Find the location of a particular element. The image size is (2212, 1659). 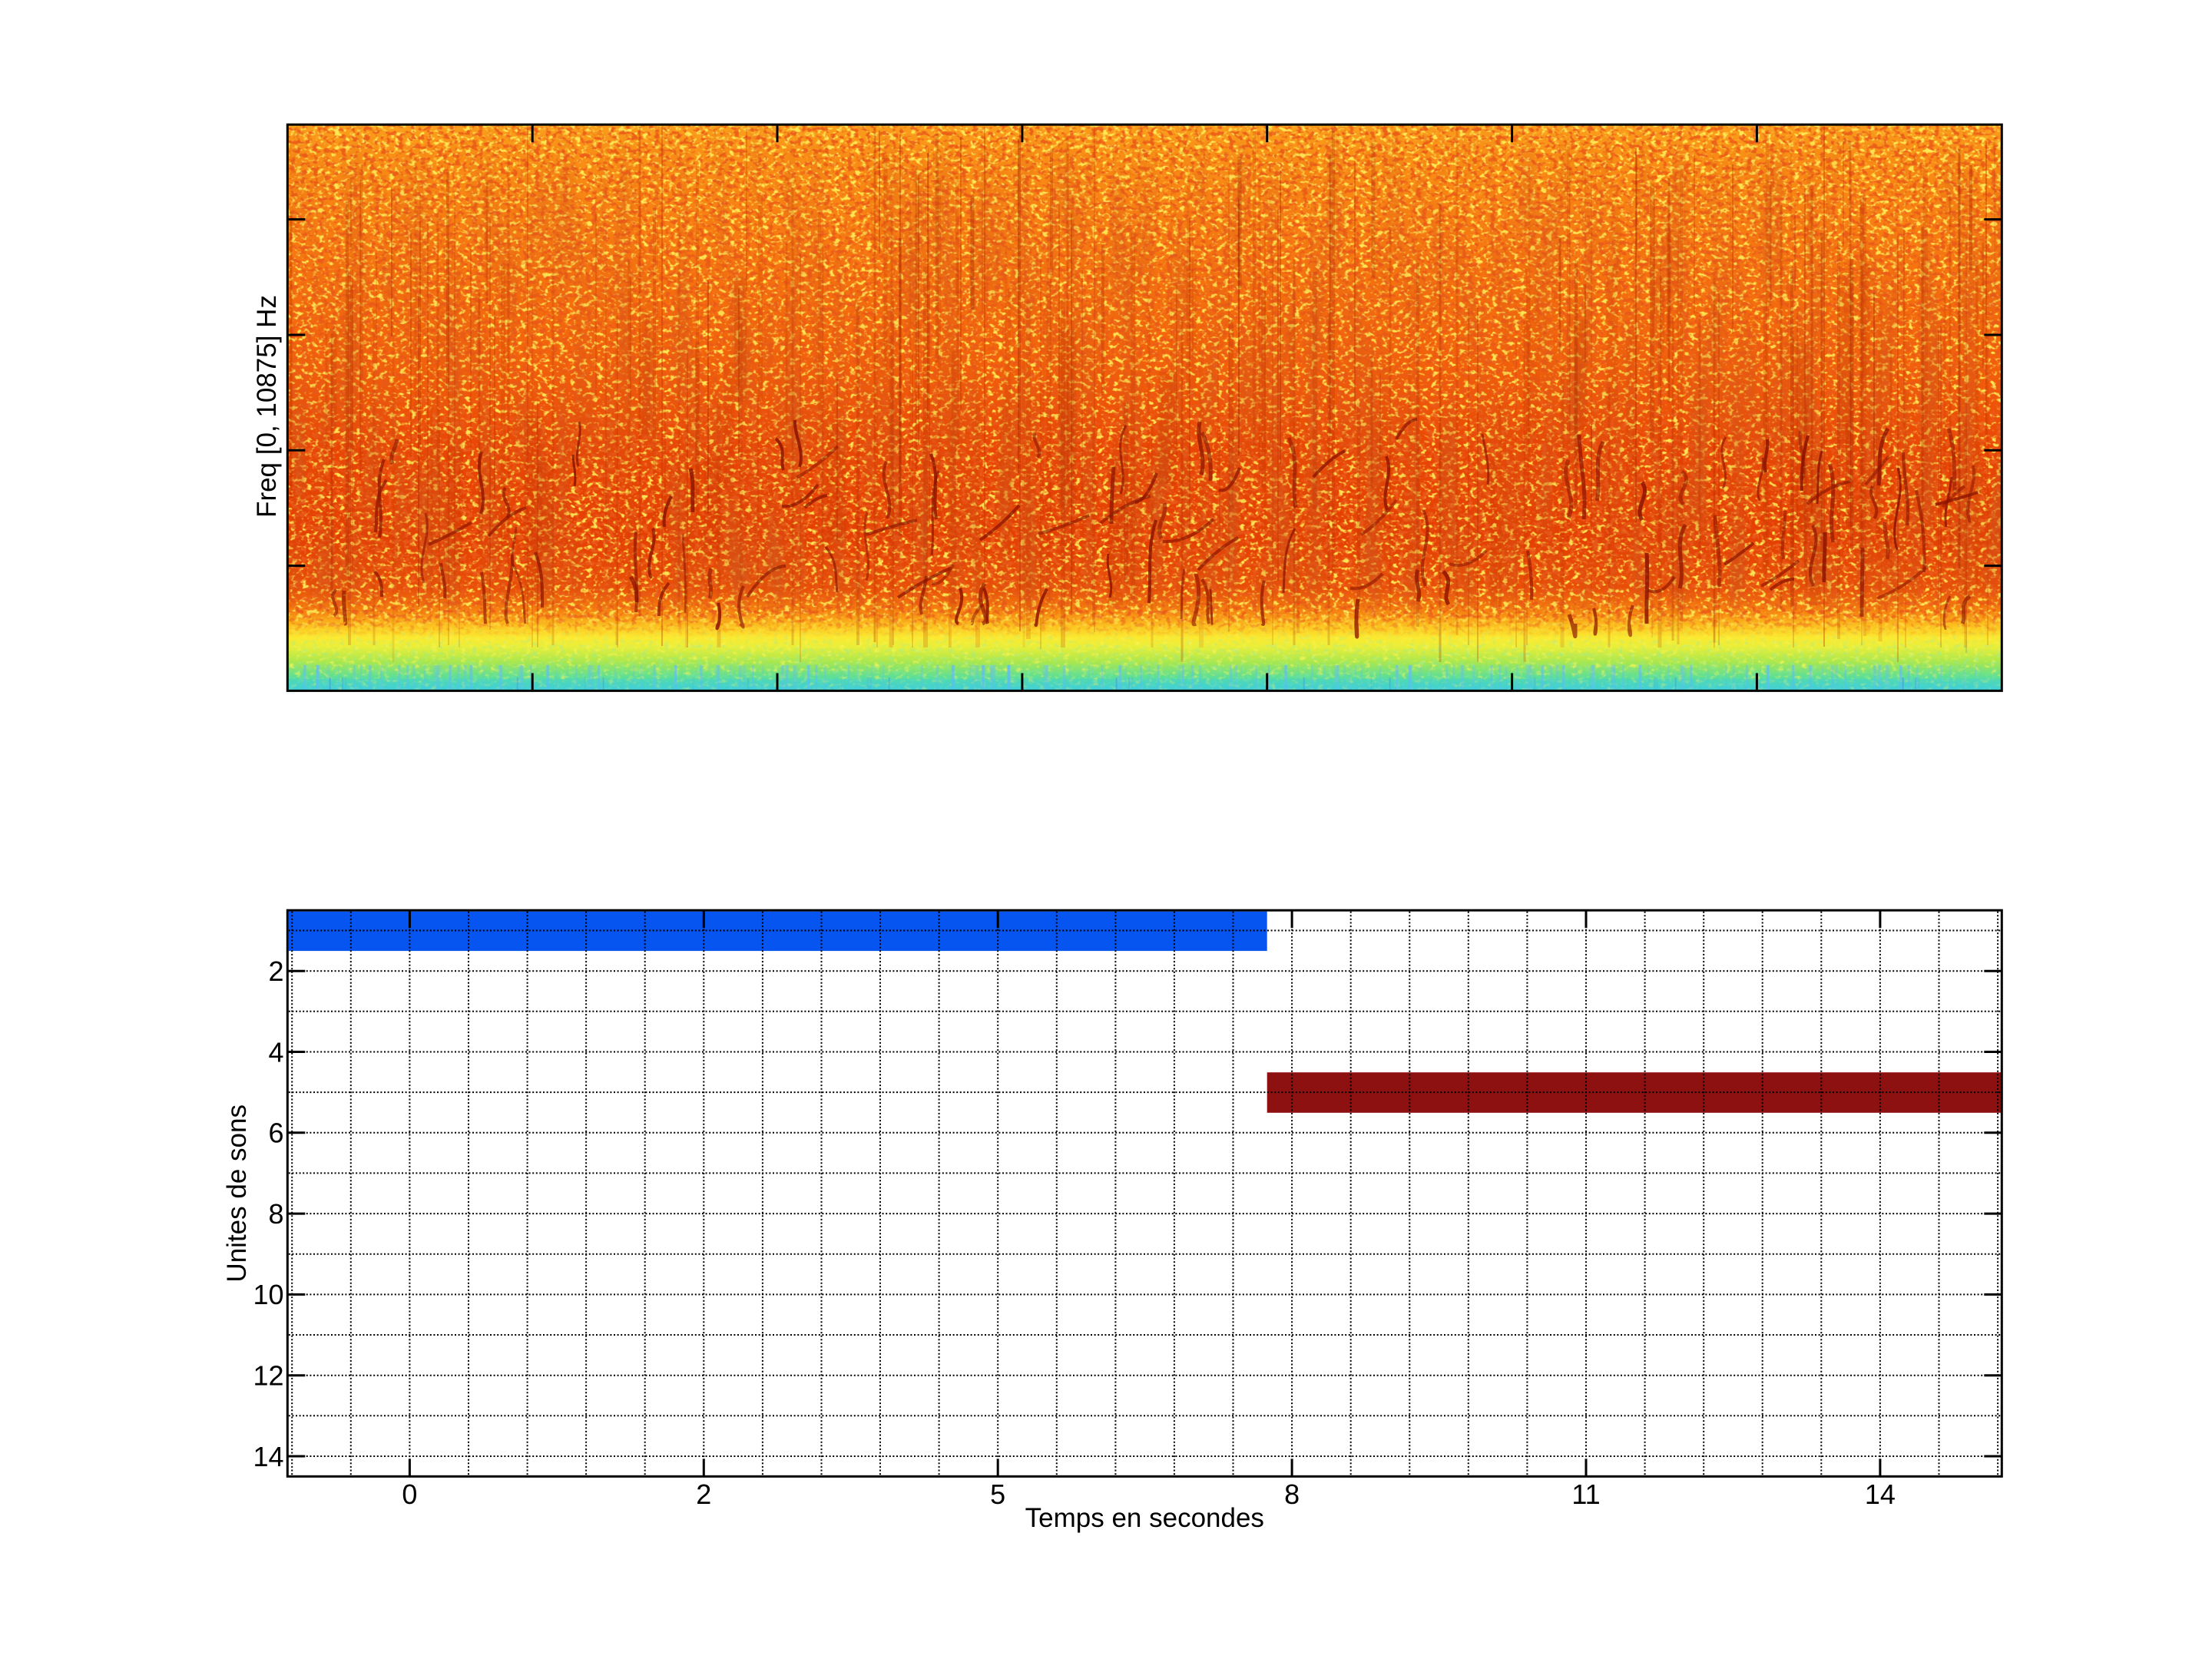

svg-text: 10 is located at coordinates (268, 1295).